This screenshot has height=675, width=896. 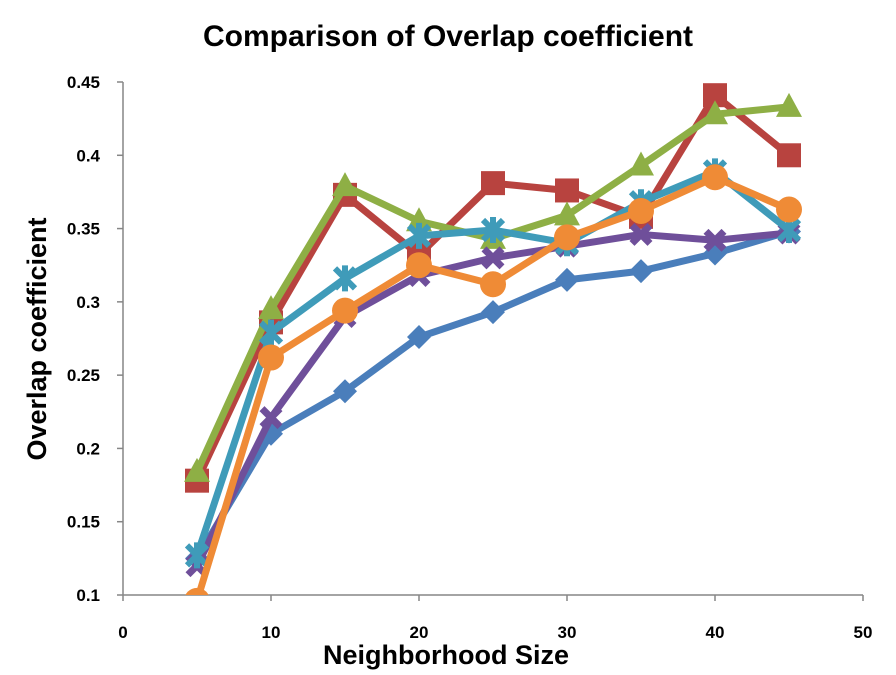 I want to click on y-tick-label: 0.4, so click(x=88, y=155).